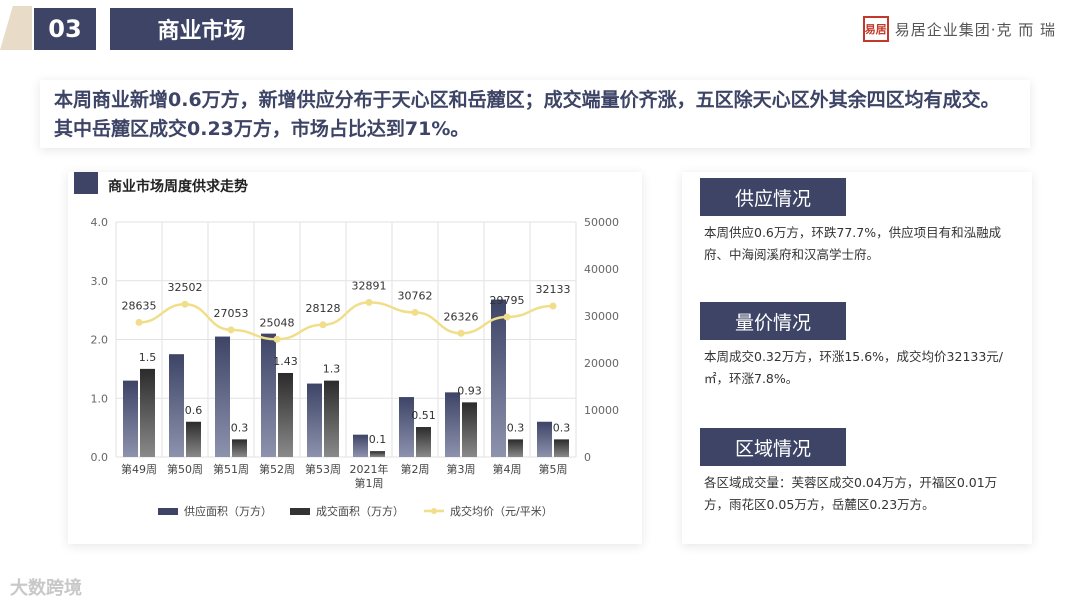 The width and height of the screenshot is (1080, 608). Describe the element at coordinates (178, 187) in the screenshot. I see `chart-title: 商业市场周度供求走势` at that location.